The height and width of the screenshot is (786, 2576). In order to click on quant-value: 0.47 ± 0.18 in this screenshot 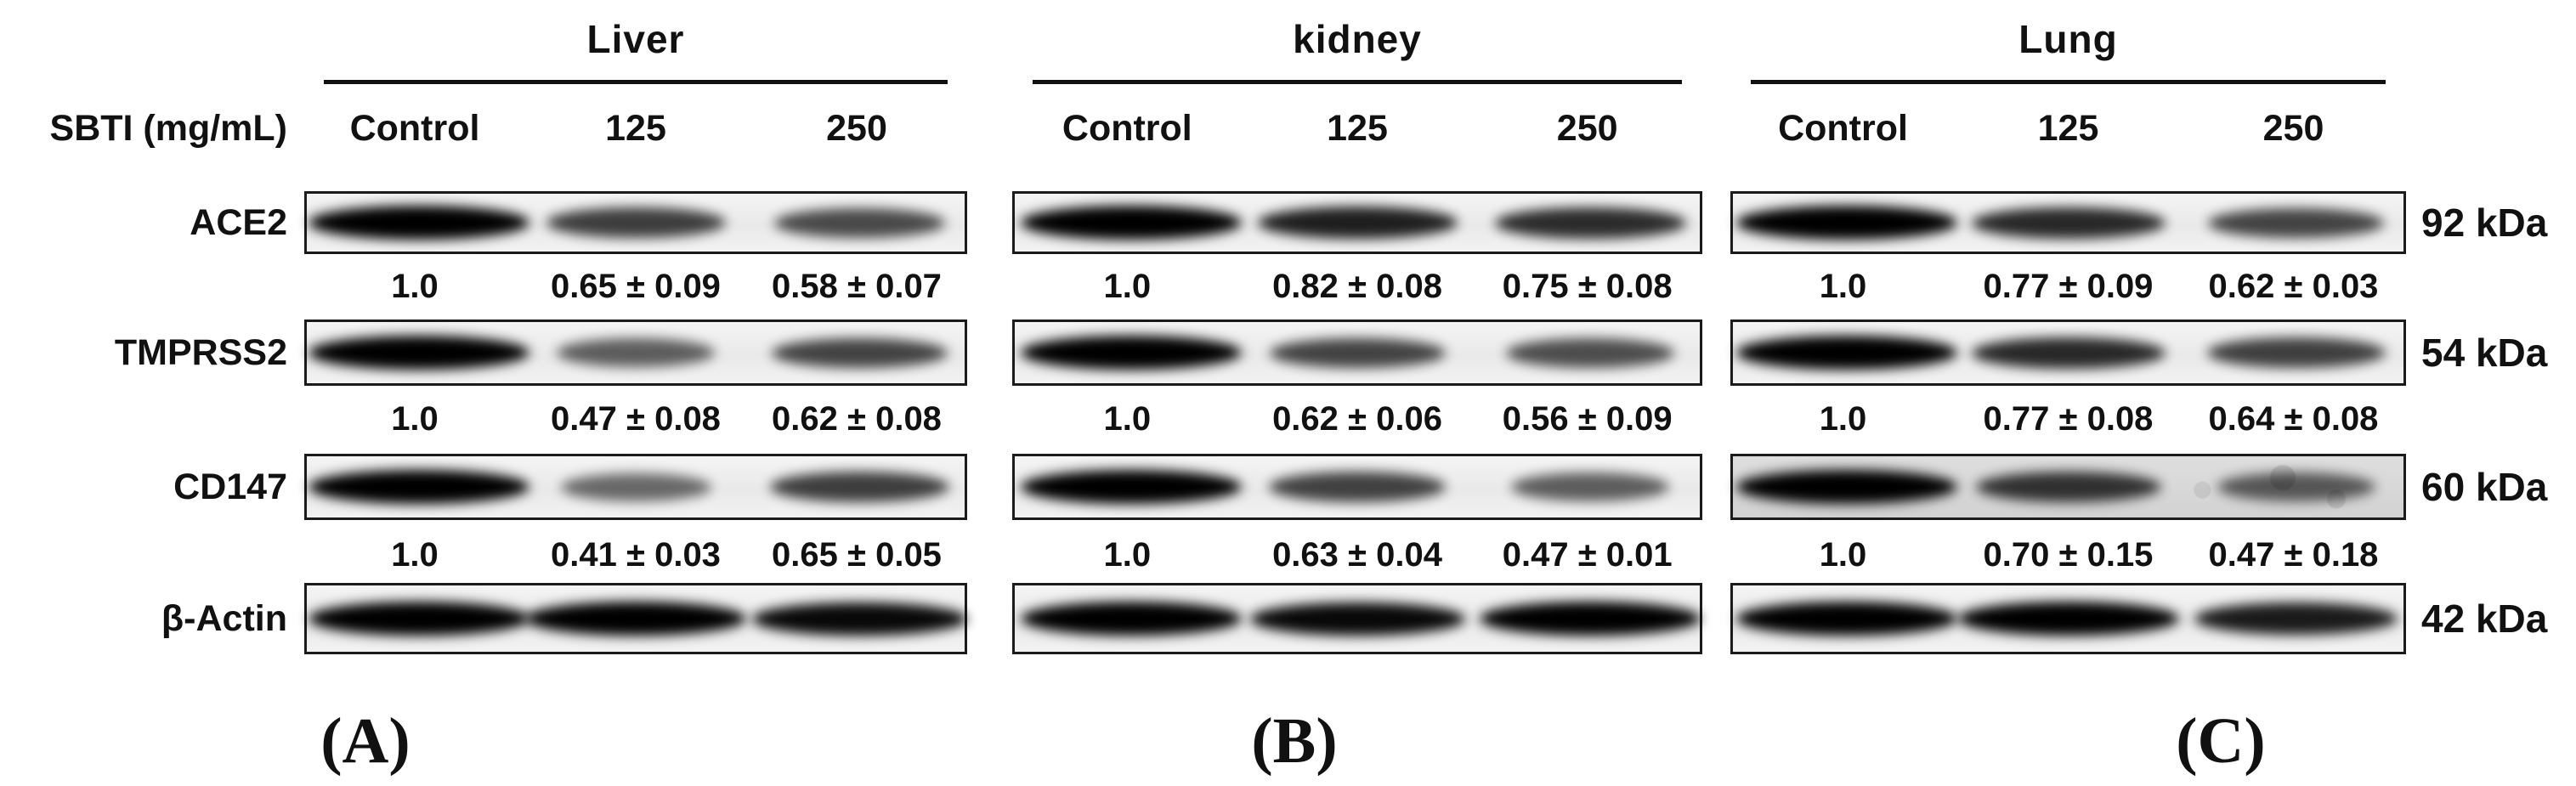, I will do `click(2293, 555)`.